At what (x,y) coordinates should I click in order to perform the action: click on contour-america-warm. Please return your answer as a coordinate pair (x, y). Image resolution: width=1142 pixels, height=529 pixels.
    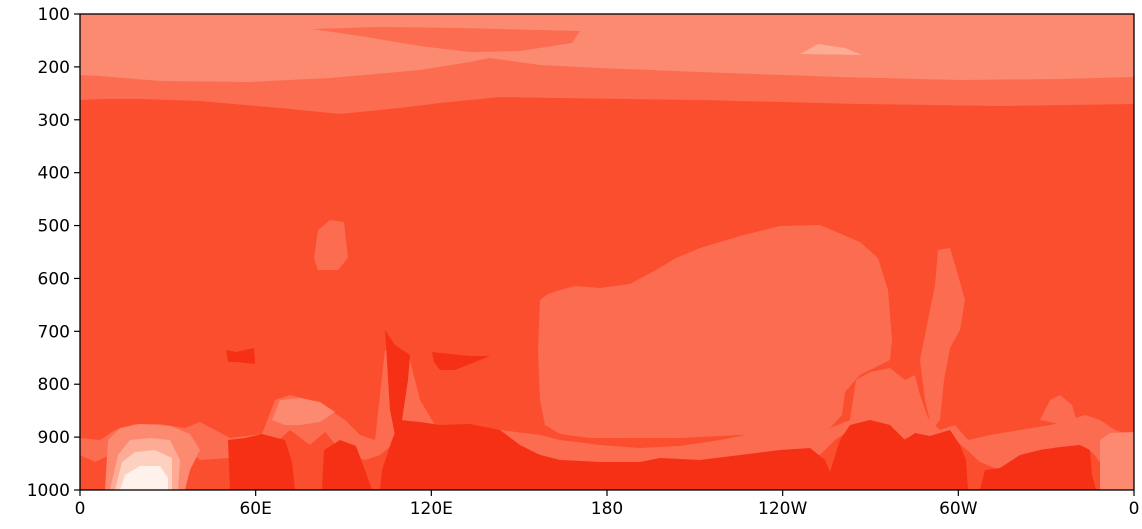
    Looking at the image, I should click on (942, 339).